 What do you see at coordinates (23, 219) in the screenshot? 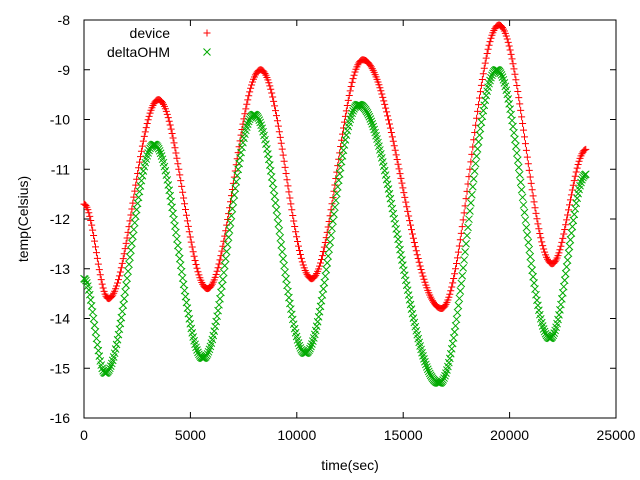
I see `y-axis-label: temp(Celsius)` at bounding box center [23, 219].